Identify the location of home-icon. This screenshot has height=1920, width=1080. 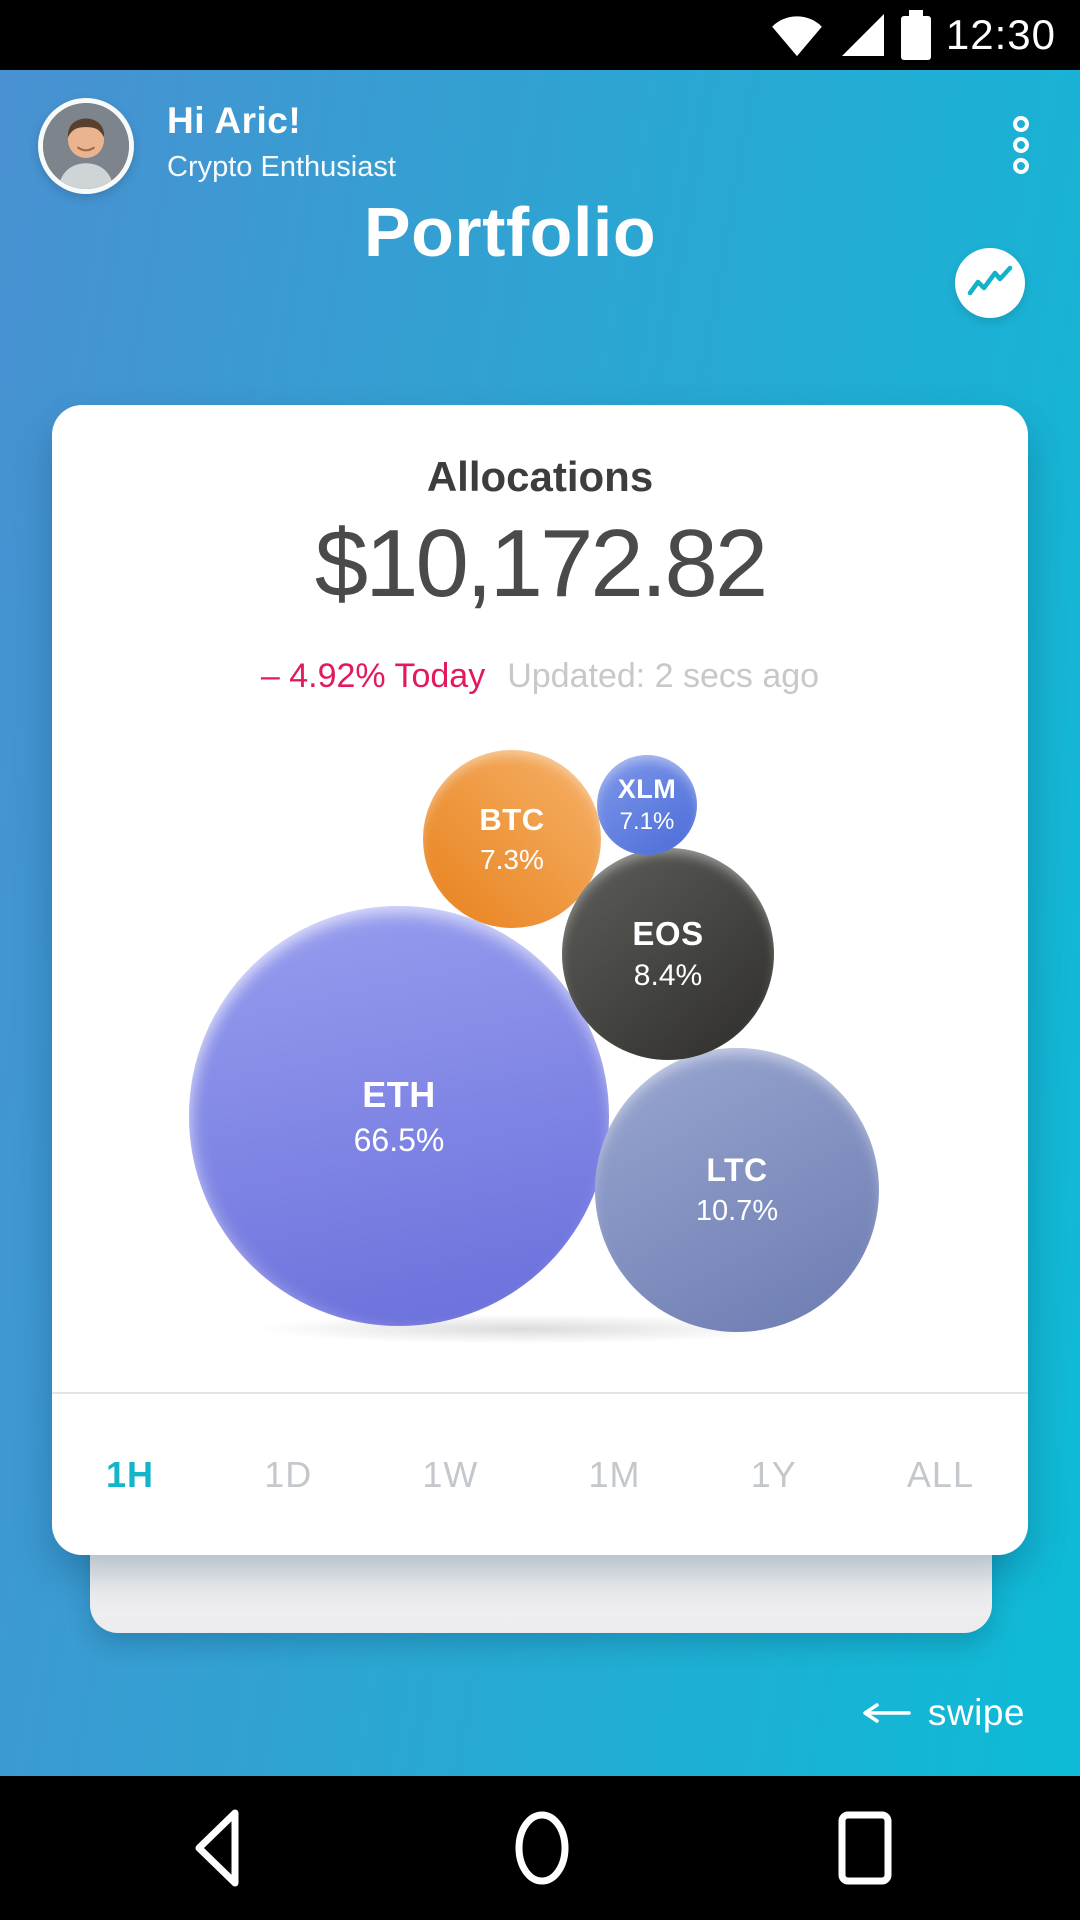
(542, 1848).